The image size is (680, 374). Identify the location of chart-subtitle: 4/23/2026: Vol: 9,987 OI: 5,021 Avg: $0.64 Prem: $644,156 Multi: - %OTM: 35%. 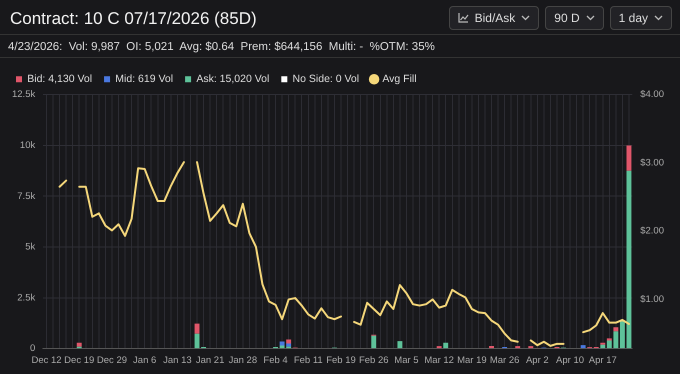
(340, 46).